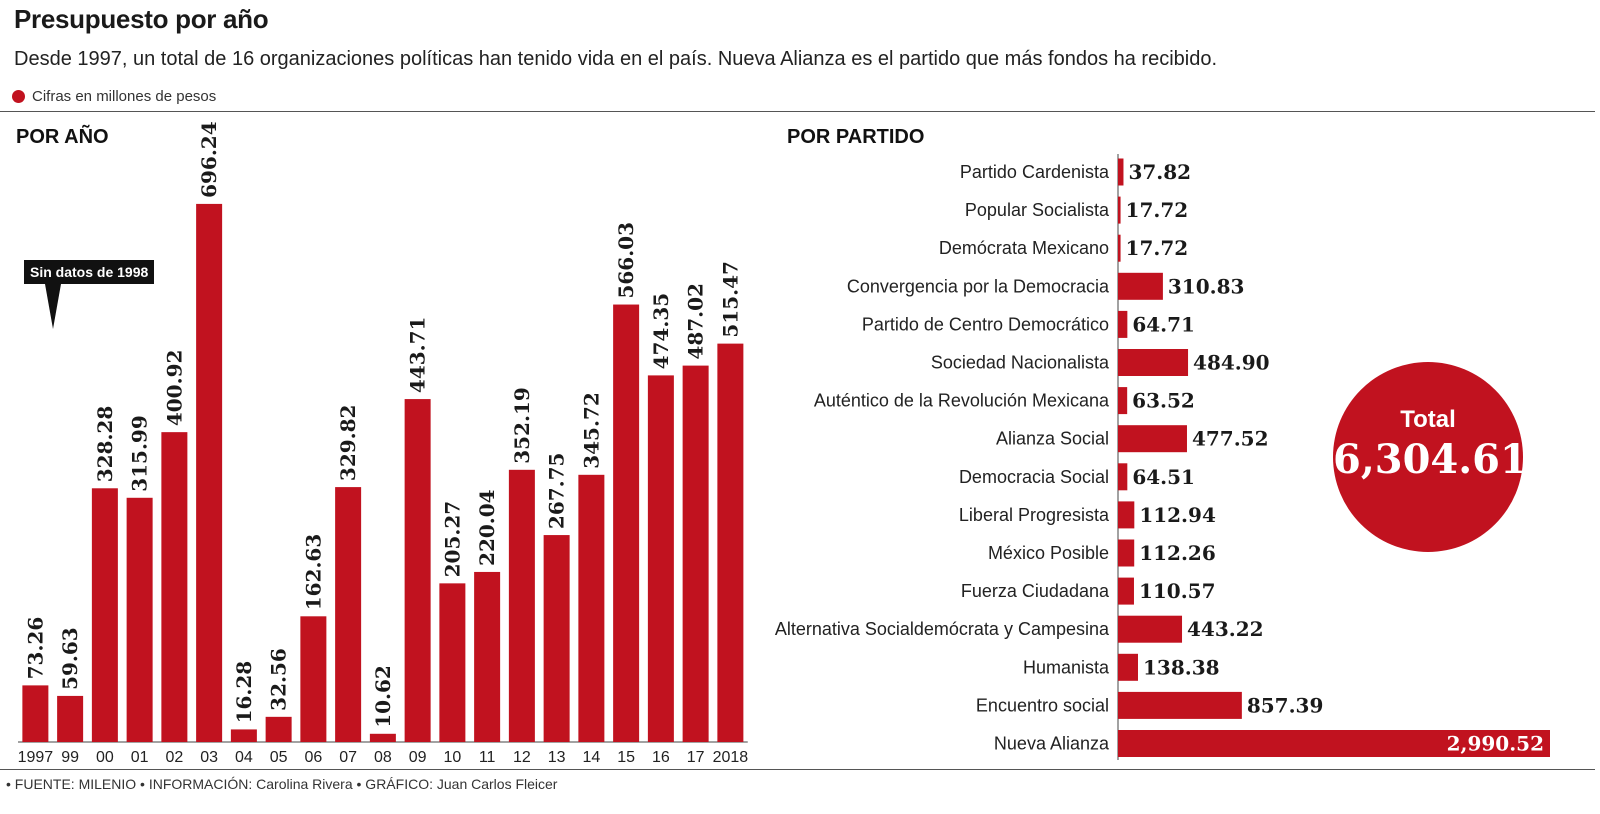 This screenshot has height=814, width=1600. What do you see at coordinates (1159, 172) in the screenshot?
I see `party-value-label: 37.82` at bounding box center [1159, 172].